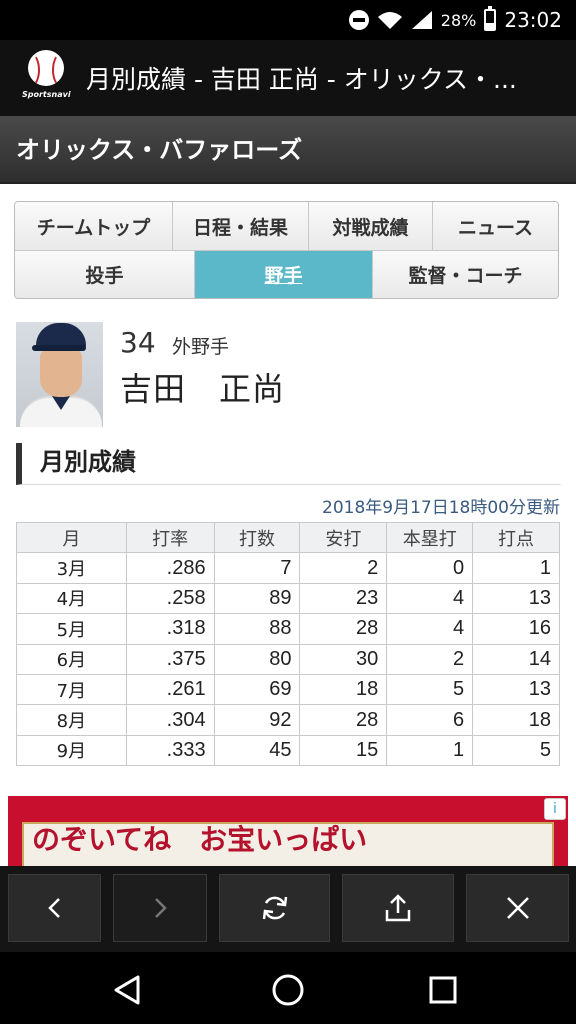 This screenshot has height=1024, width=576. What do you see at coordinates (495, 226) in the screenshot?
I see `tab-news: ニュース` at bounding box center [495, 226].